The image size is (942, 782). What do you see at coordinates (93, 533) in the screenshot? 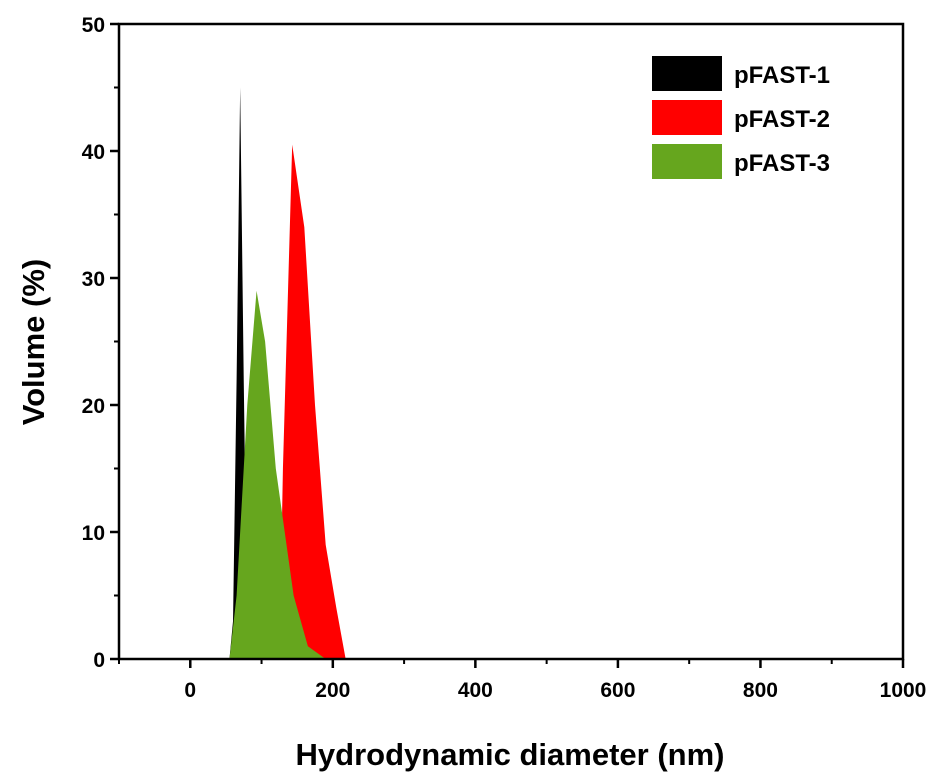
I see `y-tick-label: 10` at bounding box center [93, 533].